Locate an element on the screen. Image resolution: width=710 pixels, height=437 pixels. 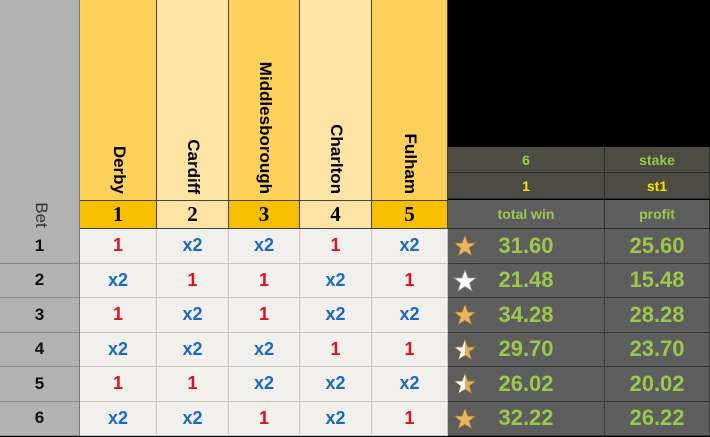
bet-number: 1 is located at coordinates (40, 246).